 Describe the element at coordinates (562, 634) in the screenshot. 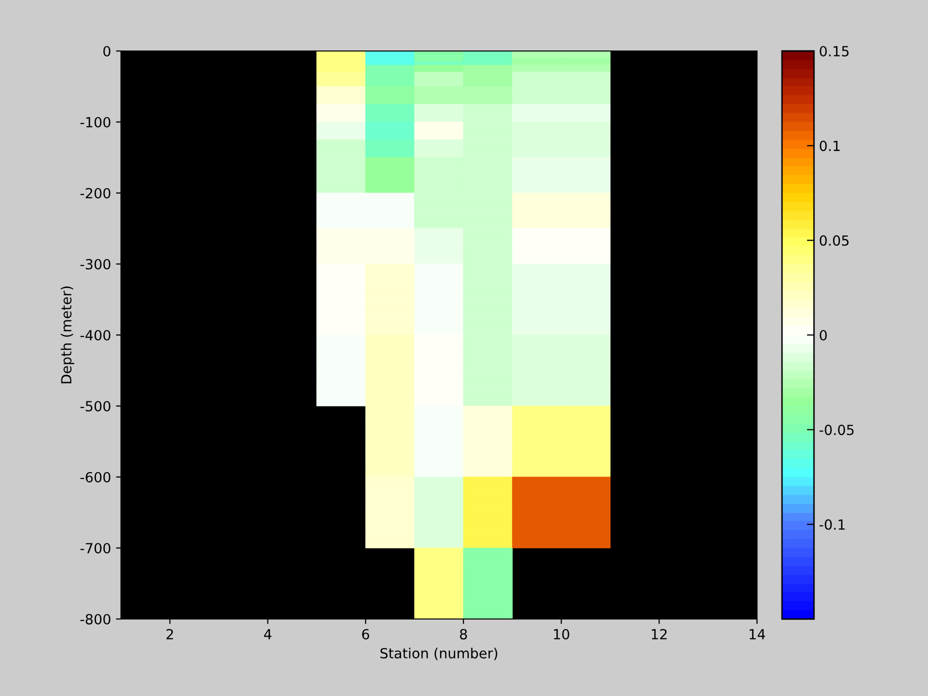

I see `x-tick-label: 10` at that location.